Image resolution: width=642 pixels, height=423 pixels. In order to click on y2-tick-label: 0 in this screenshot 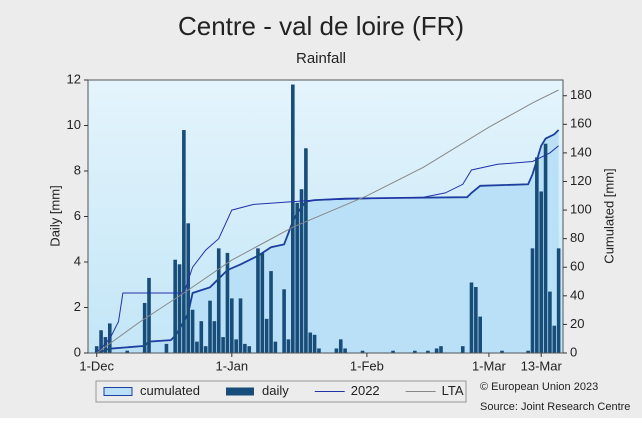, I will do `click(573, 351)`.